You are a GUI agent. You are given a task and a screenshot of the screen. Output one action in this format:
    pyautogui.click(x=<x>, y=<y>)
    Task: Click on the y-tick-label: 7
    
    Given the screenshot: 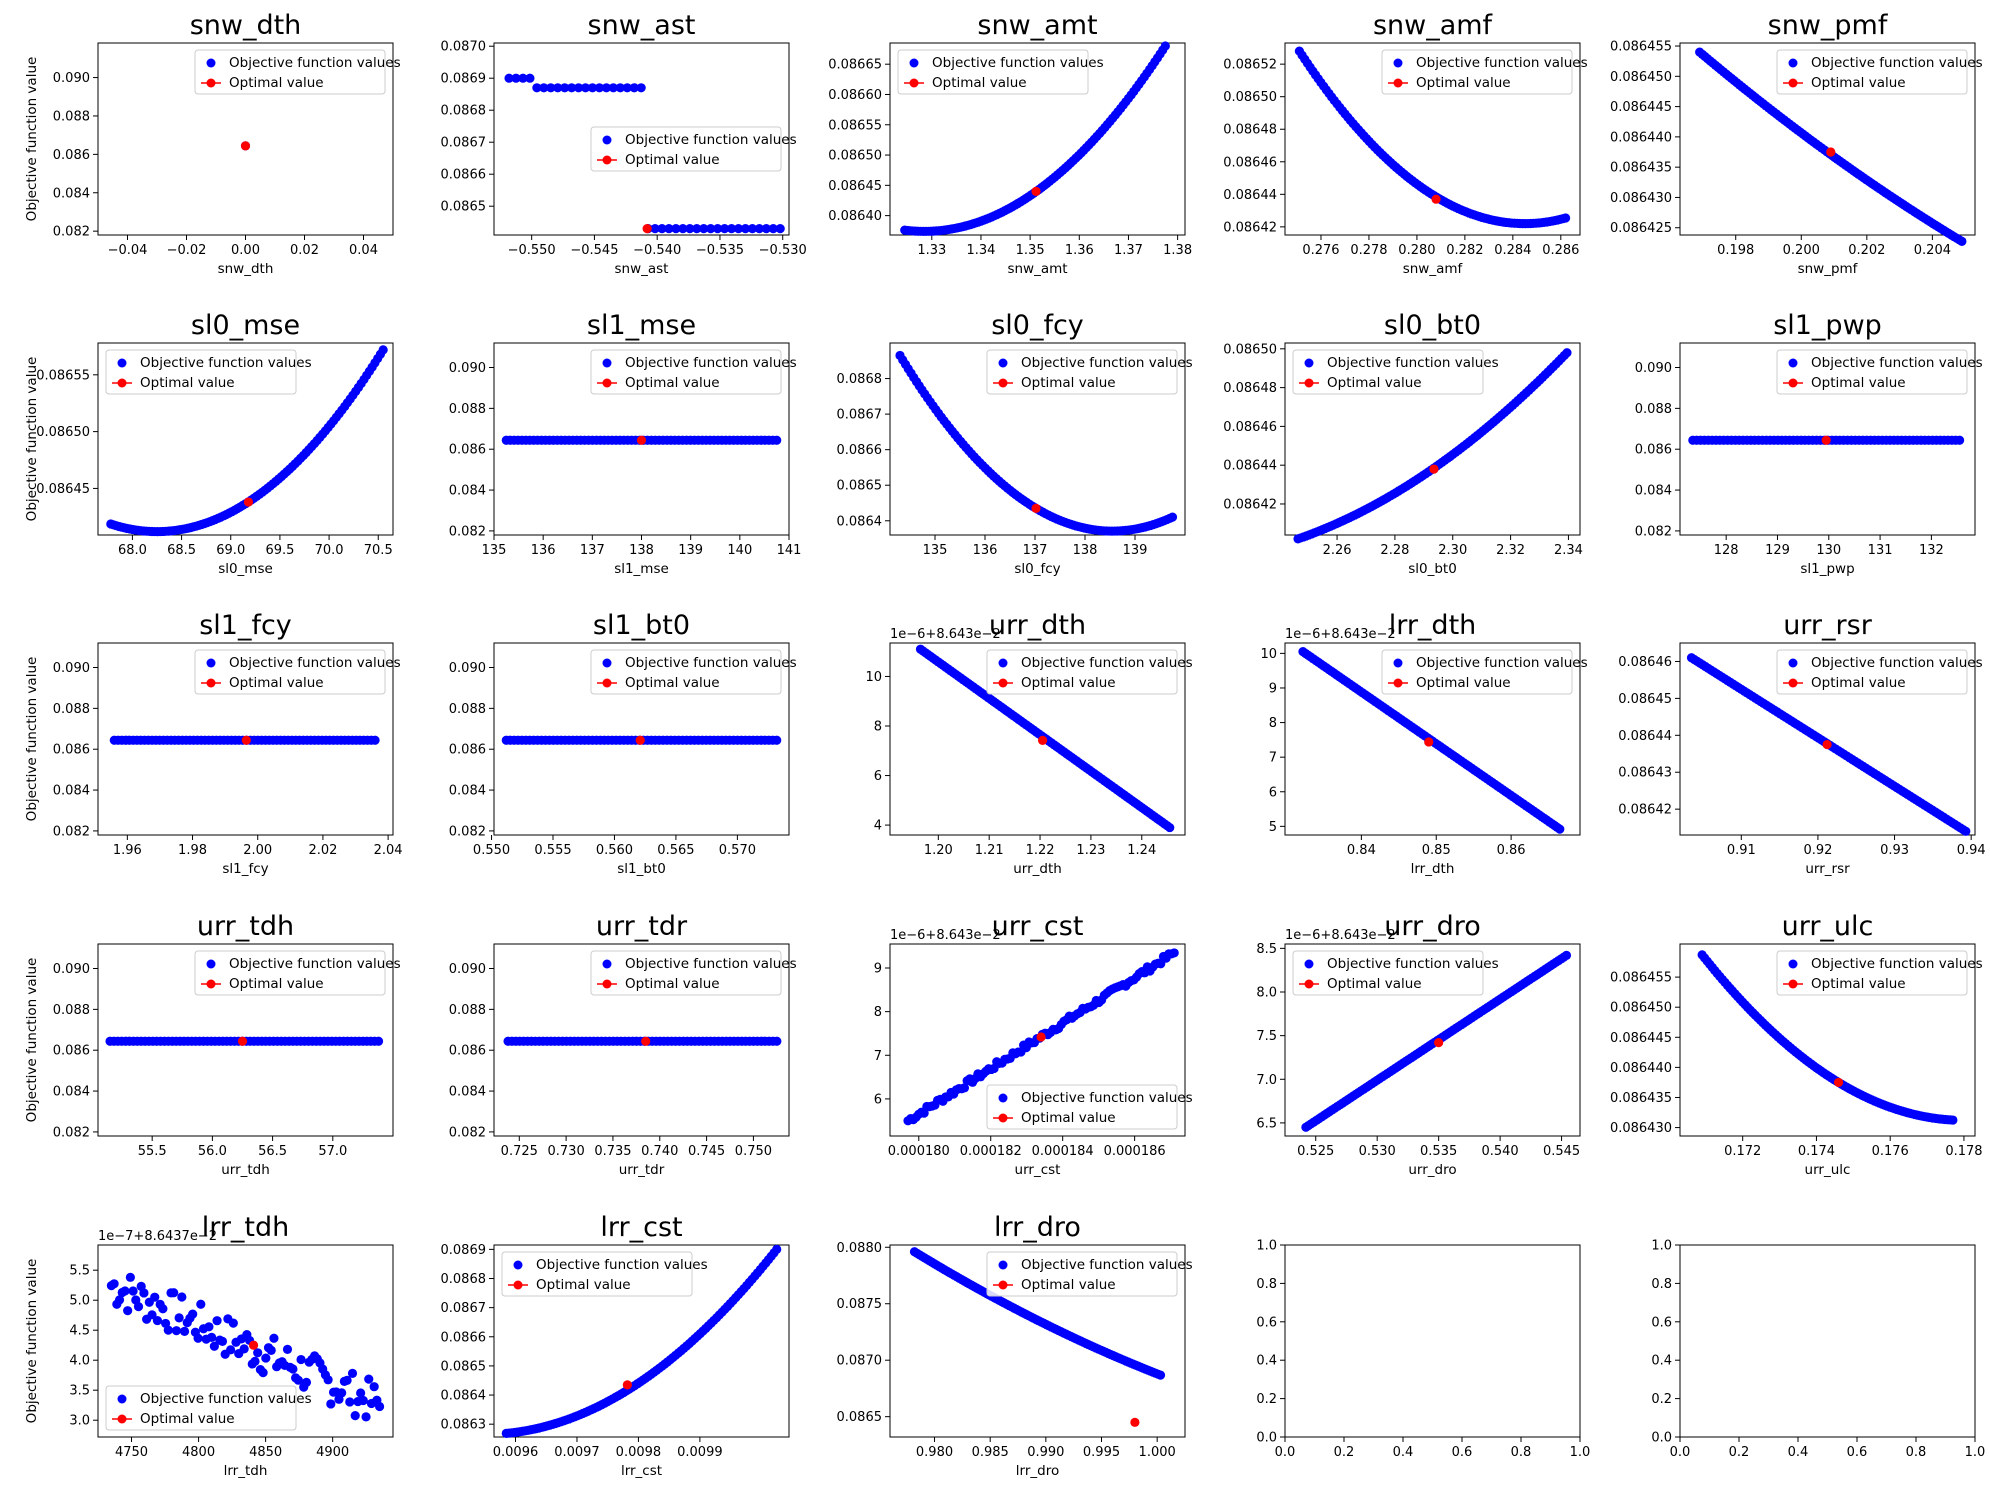 What is the action you would take?
    pyautogui.click(x=878, y=1056)
    